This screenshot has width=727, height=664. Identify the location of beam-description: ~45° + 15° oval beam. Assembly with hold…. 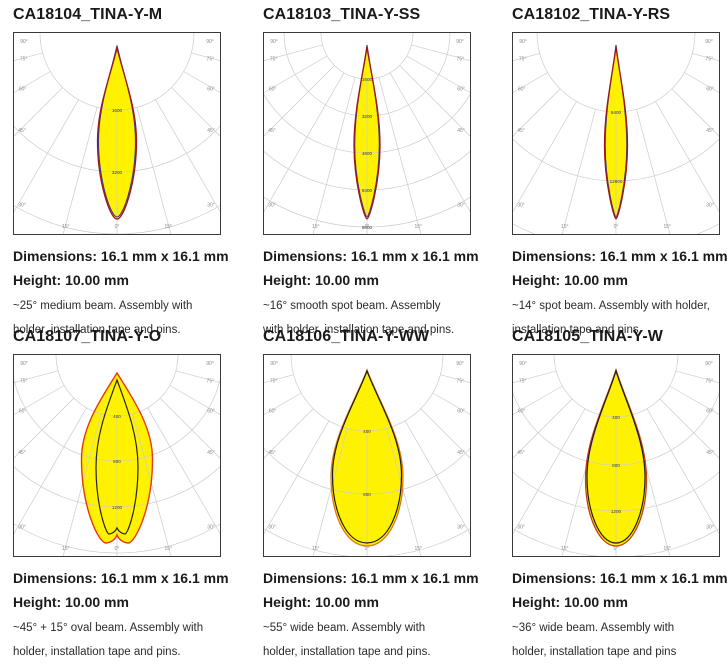
(108, 640).